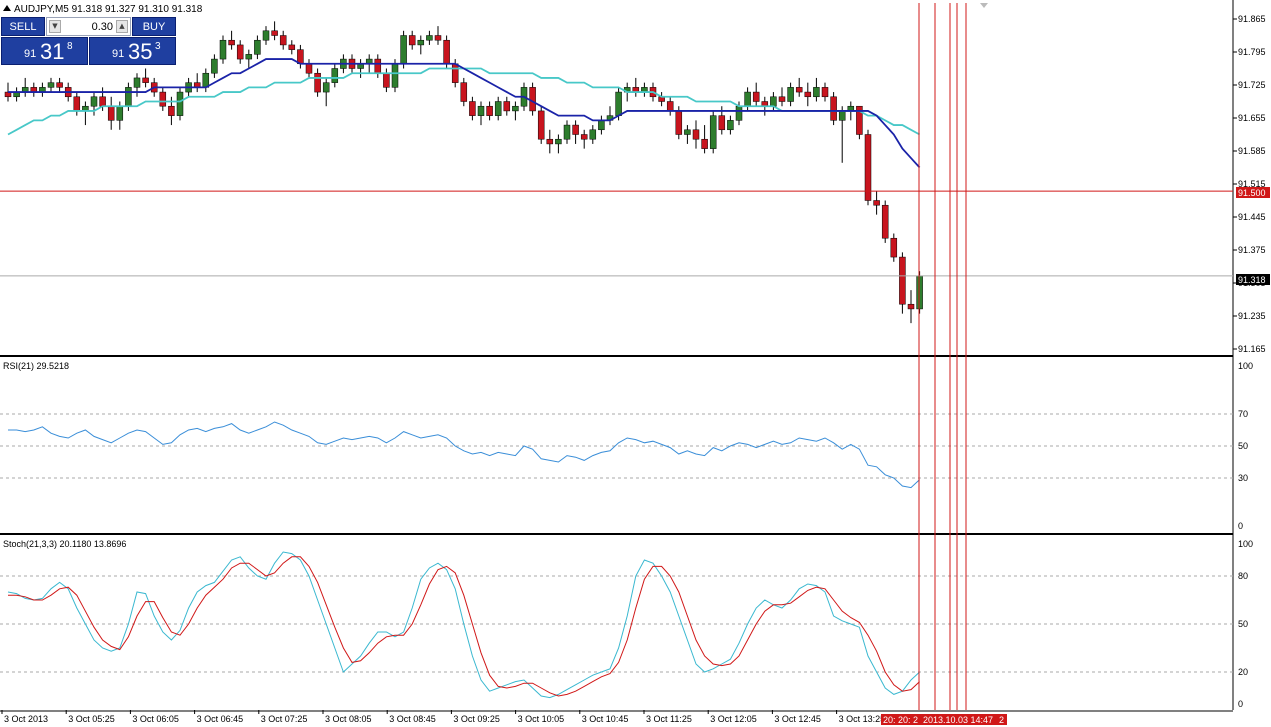 The height and width of the screenshot is (727, 1271). What do you see at coordinates (1243, 414) in the screenshot?
I see `rsi-tick-label: 70` at bounding box center [1243, 414].